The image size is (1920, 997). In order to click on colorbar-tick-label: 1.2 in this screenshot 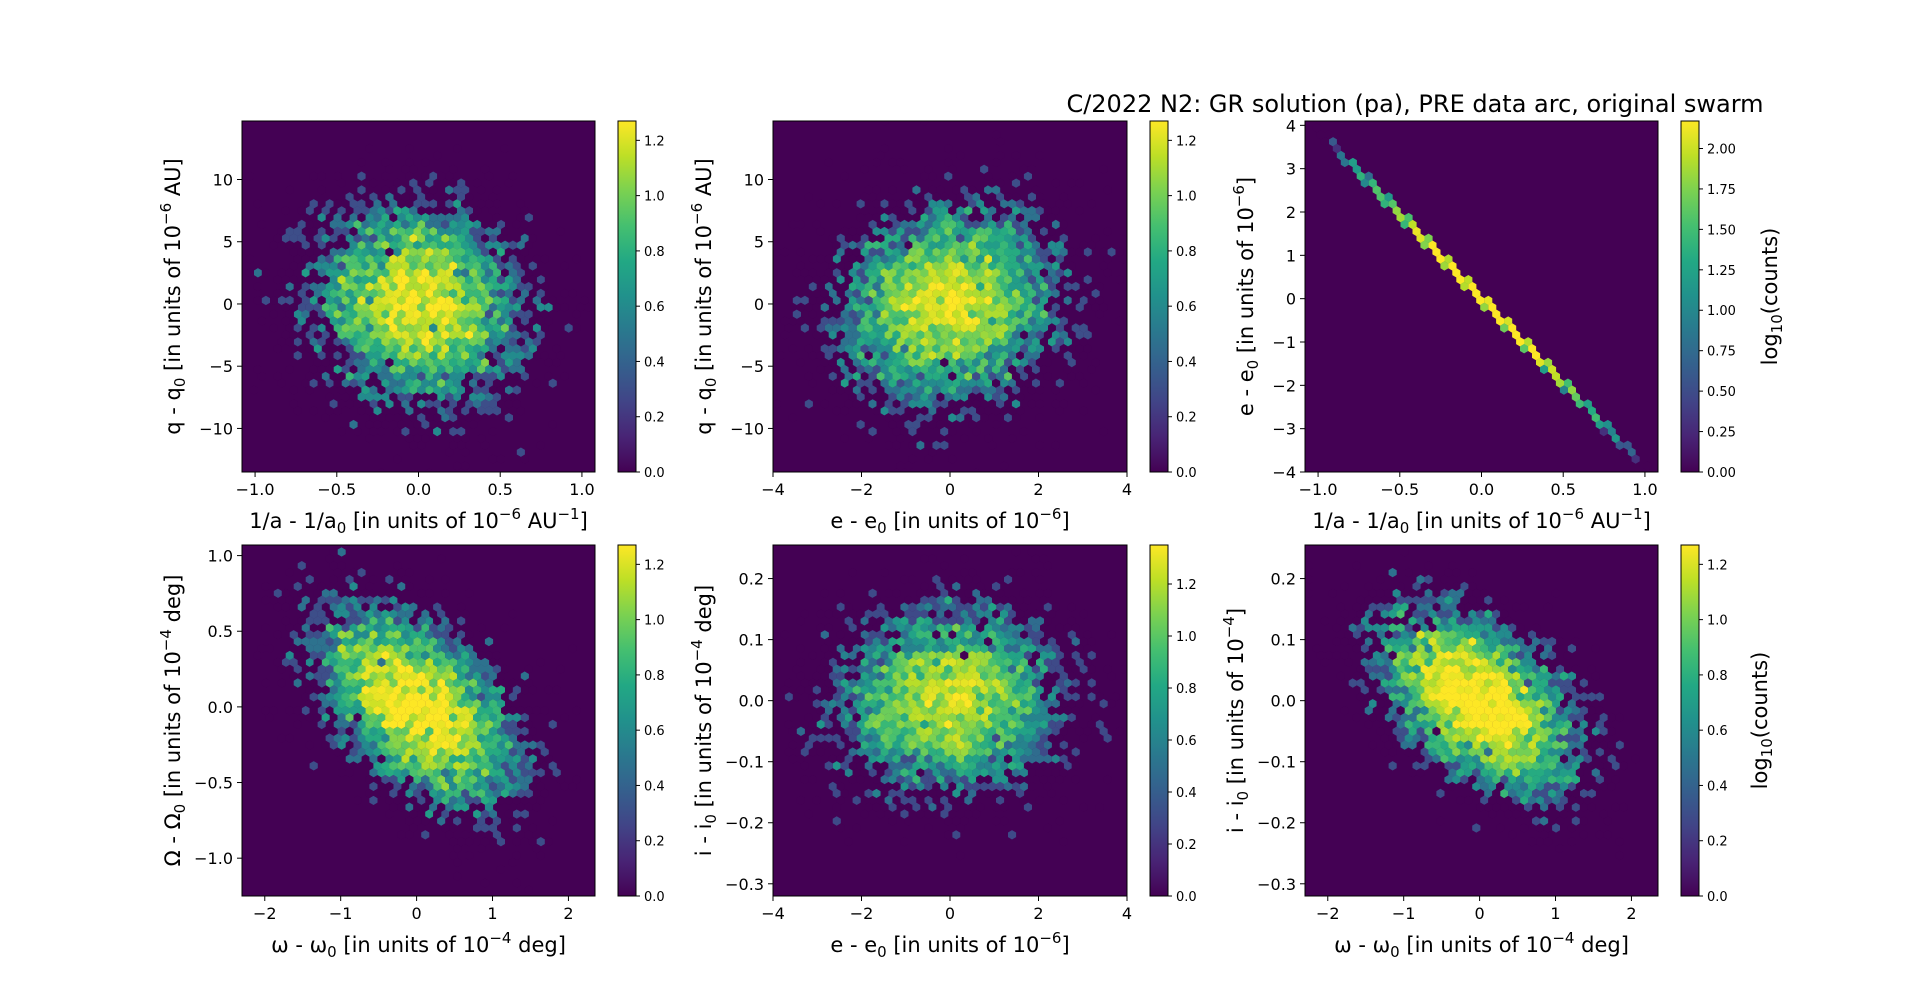, I will do `click(654, 565)`.